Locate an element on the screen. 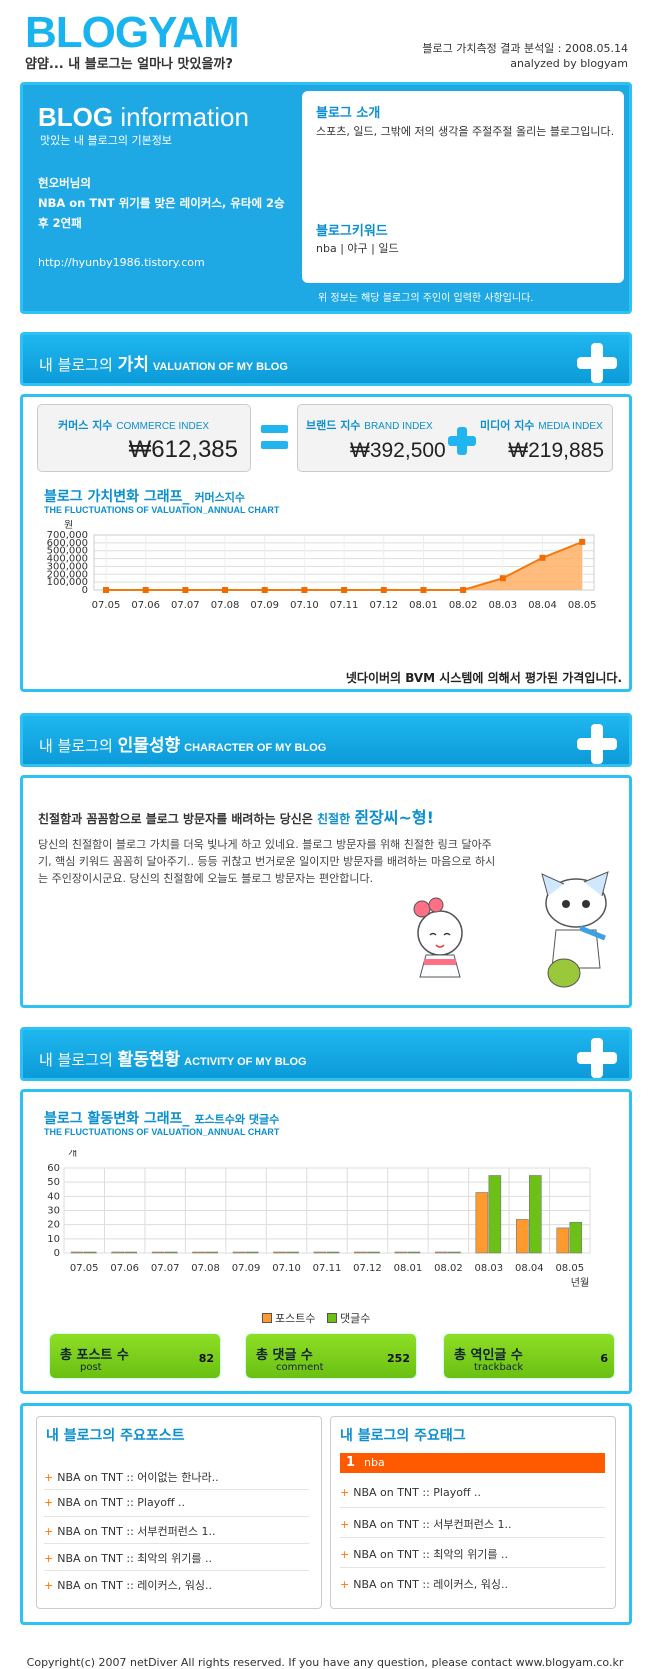  character-section-header: 내 블로그의 인물성향 CHARACTER OF MY BLOG is located at coordinates (326, 740).